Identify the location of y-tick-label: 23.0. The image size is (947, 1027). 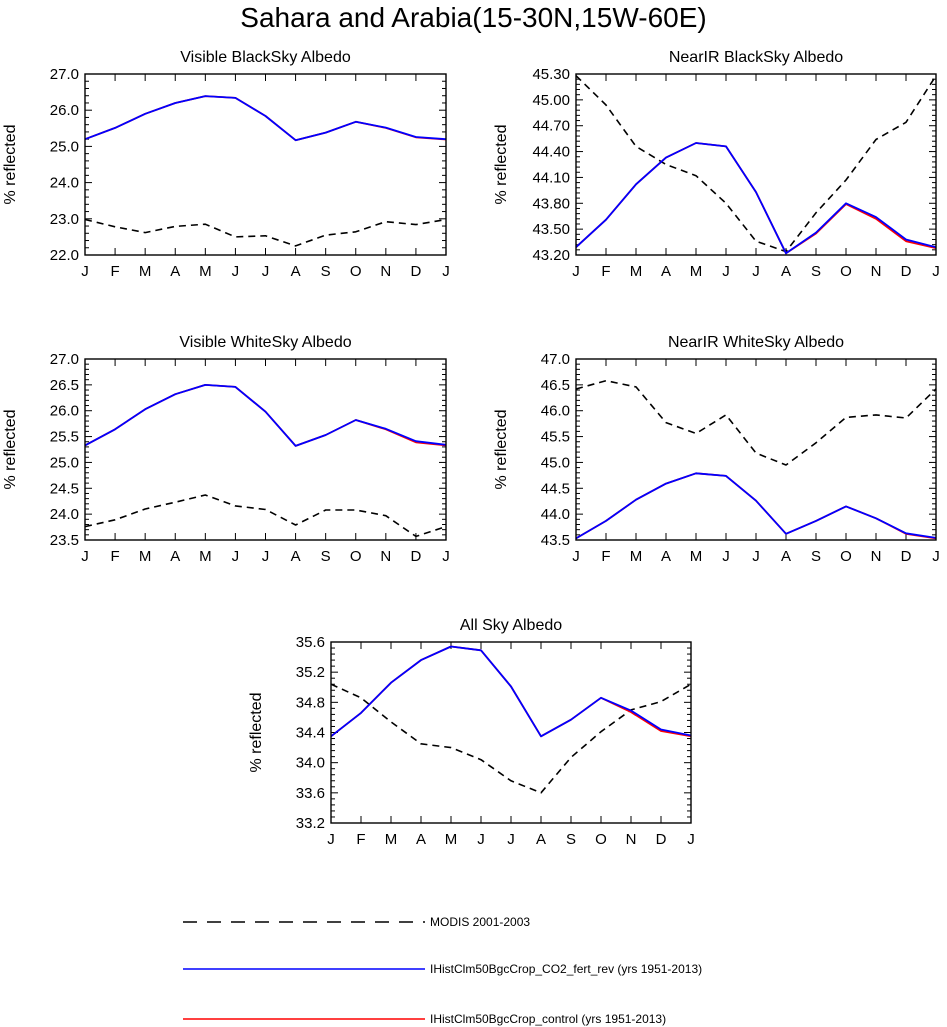
(64, 219).